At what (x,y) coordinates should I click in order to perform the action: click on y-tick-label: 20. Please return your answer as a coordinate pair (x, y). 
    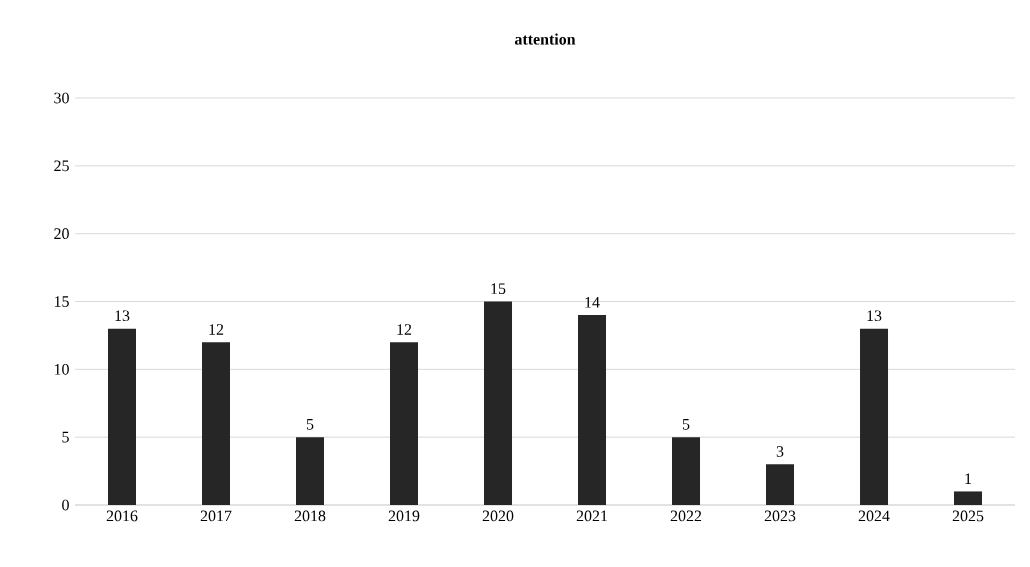
    Looking at the image, I should click on (61, 234).